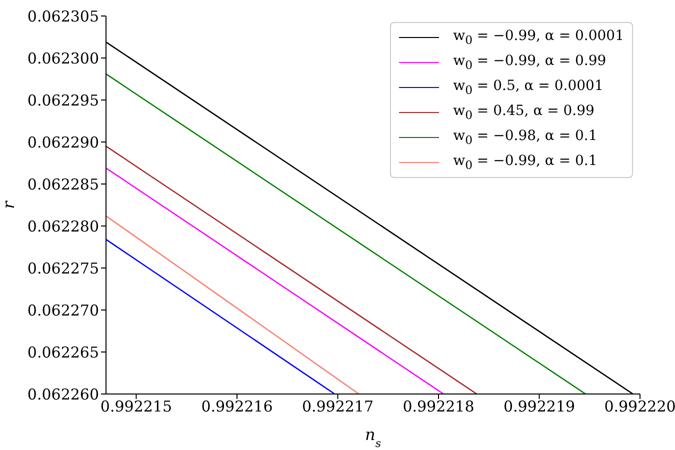  I want to click on x-tick-label: 0.992218, so click(438, 407).